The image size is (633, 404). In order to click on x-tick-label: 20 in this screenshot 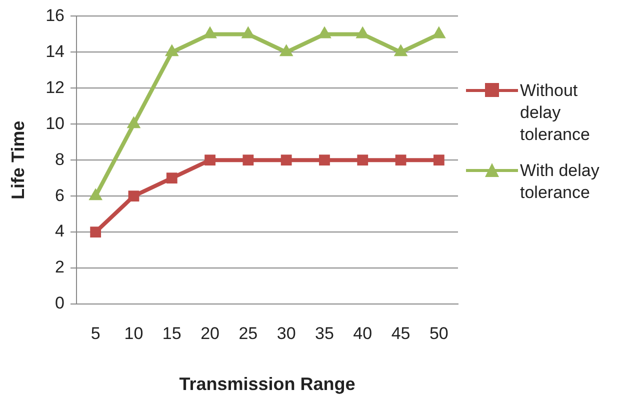, I will do `click(210, 333)`.